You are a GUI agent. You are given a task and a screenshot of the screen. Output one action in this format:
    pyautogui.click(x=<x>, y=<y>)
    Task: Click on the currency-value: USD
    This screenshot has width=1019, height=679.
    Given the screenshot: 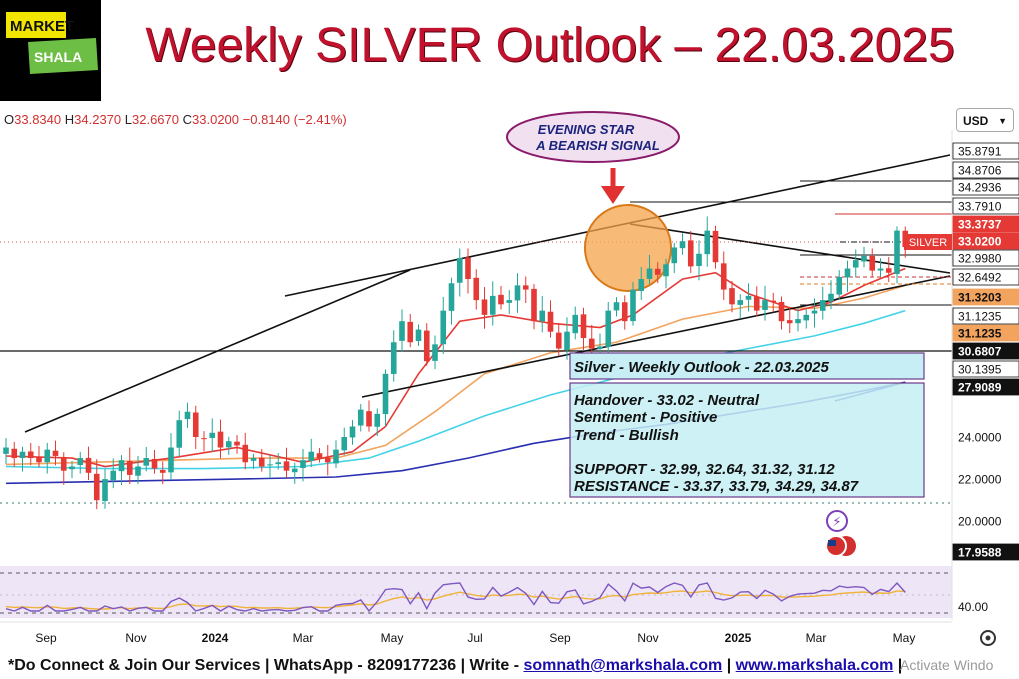 What is the action you would take?
    pyautogui.click(x=976, y=121)
    